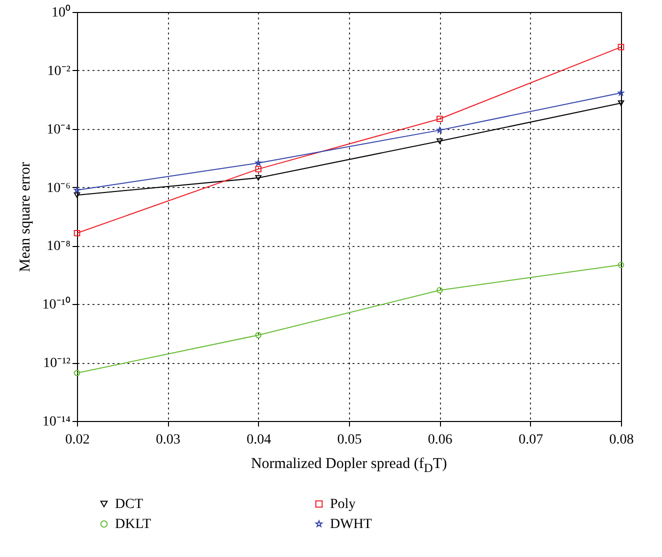 The image size is (662, 557). What do you see at coordinates (129, 504) in the screenshot?
I see `legend-label: DCT` at bounding box center [129, 504].